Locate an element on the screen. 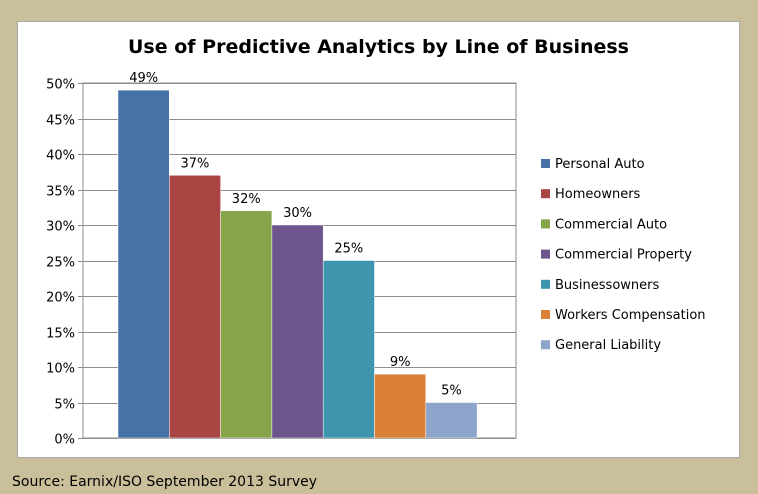  bar-businessowners is located at coordinates (348, 349).